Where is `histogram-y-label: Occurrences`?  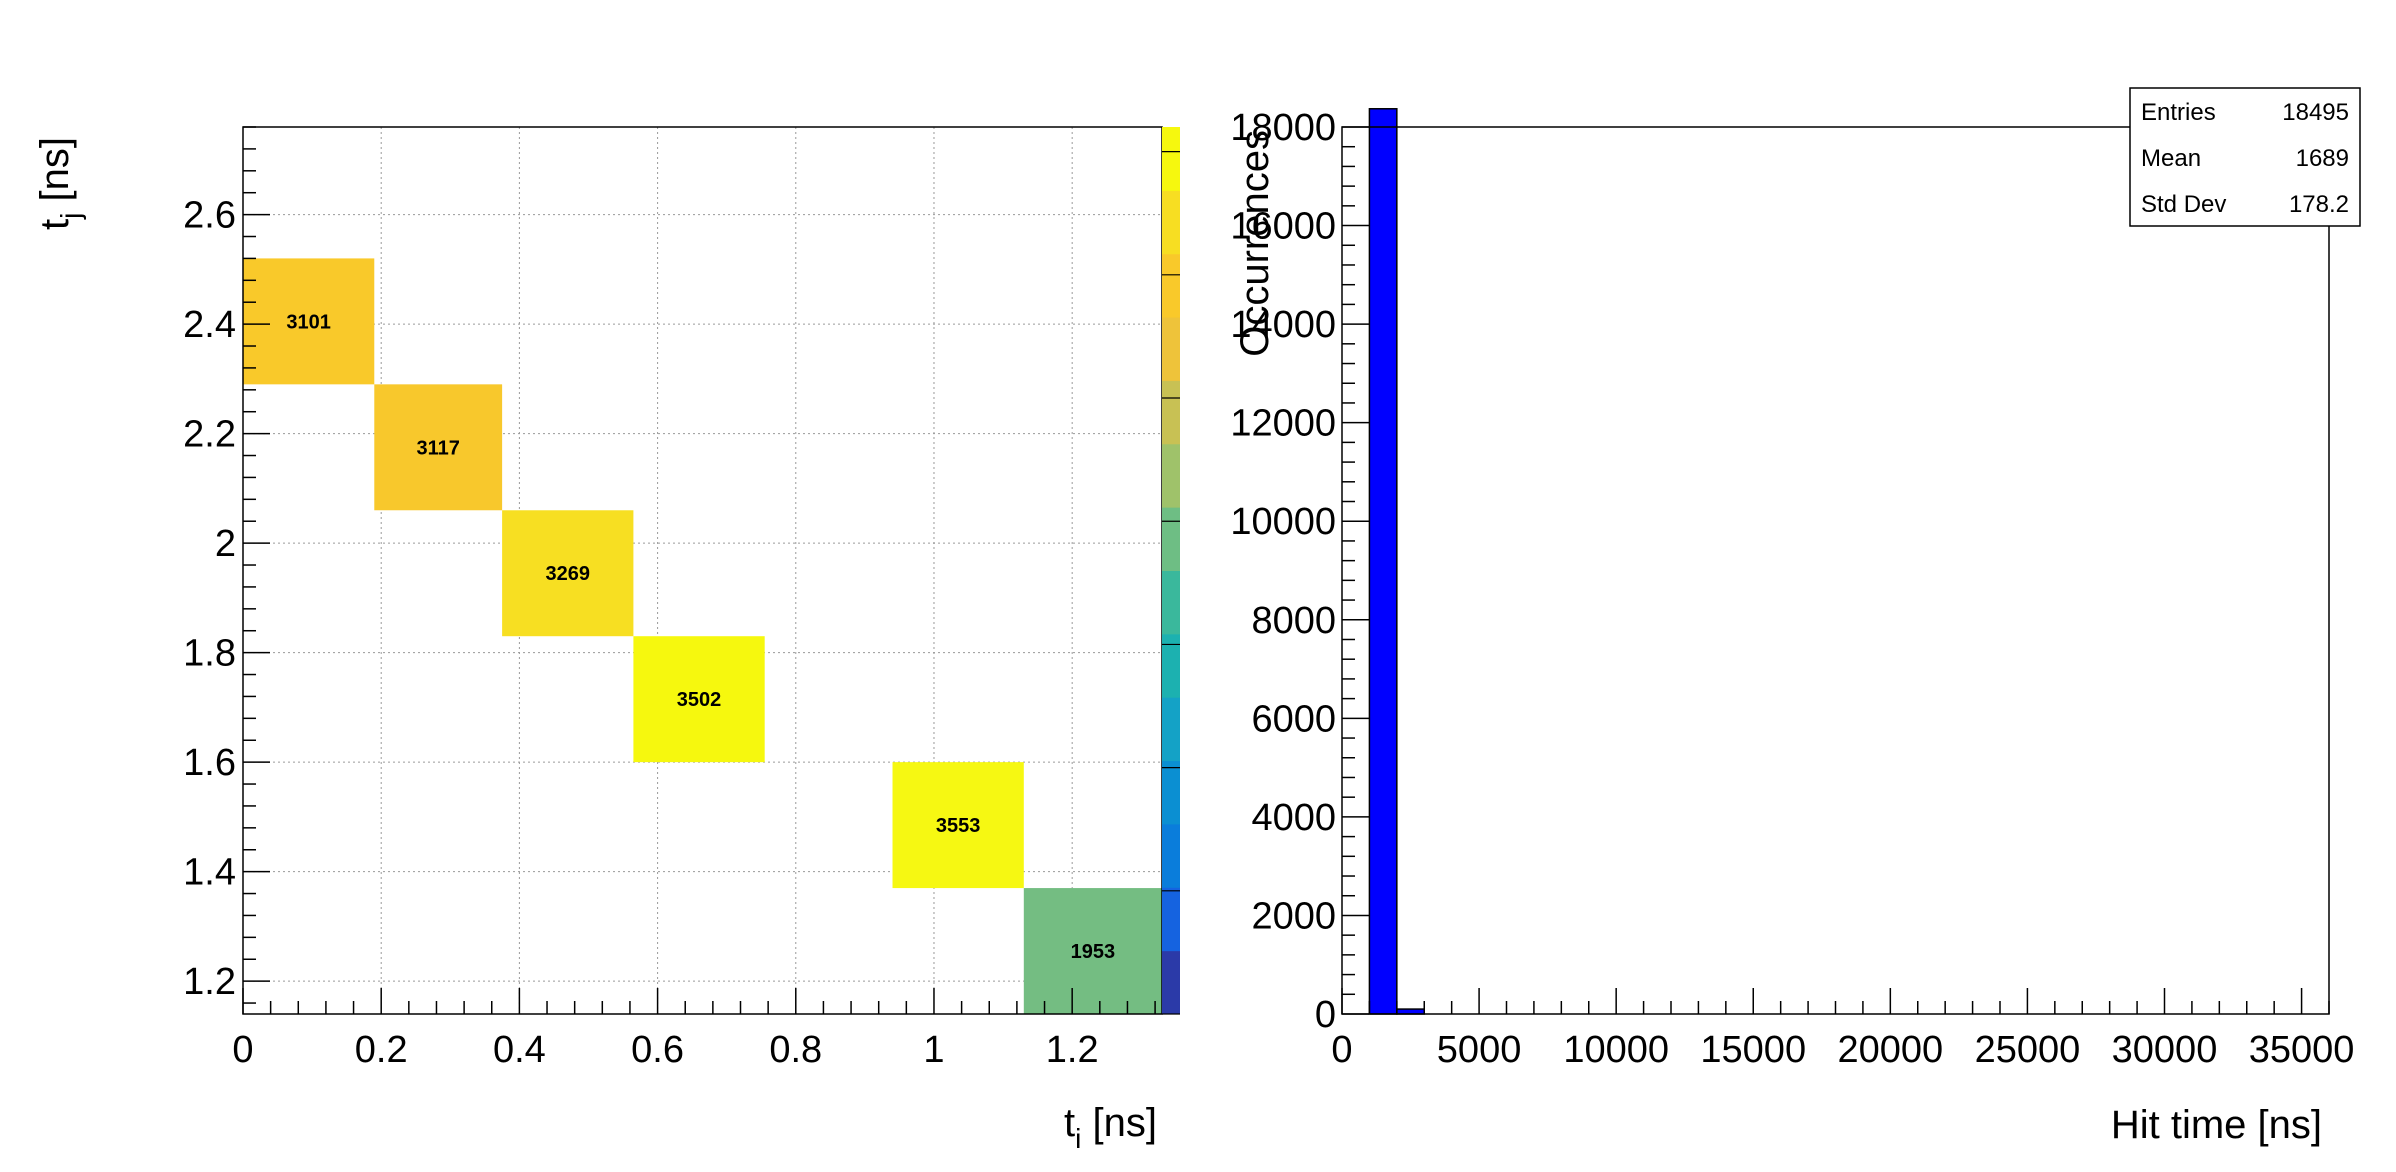
histogram-y-label: Occurrences is located at coordinates (1255, 243).